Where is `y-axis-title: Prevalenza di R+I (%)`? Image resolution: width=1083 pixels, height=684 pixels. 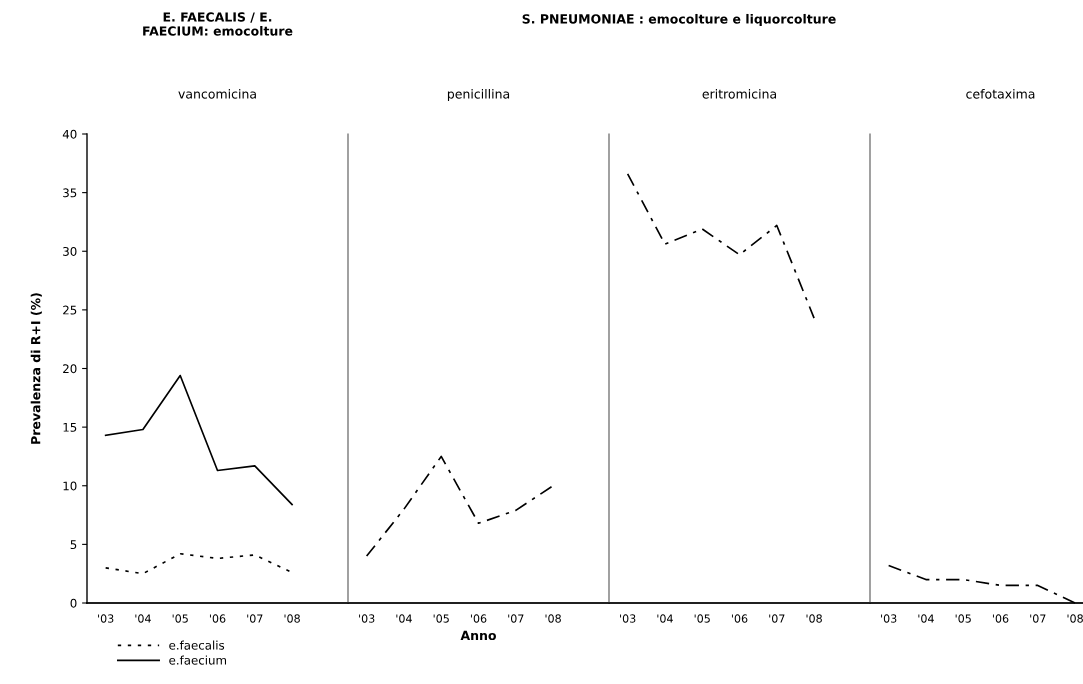 y-axis-title: Prevalenza di R+I (%) is located at coordinates (36, 368).